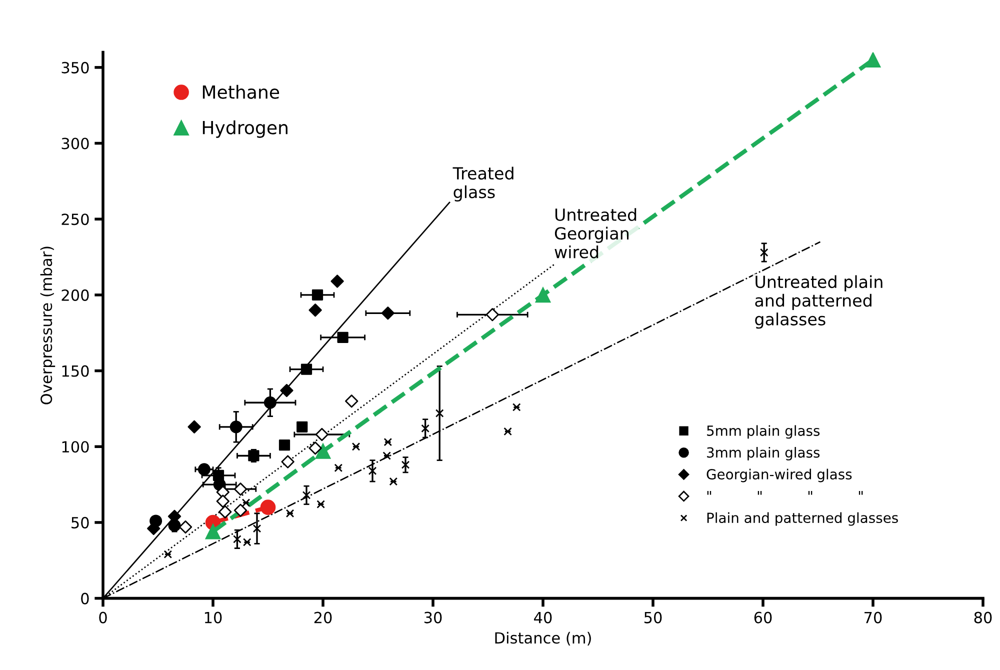 The width and height of the screenshot is (1000, 670). What do you see at coordinates (48, 325) in the screenshot?
I see `y-axis-title: Overpressure (mbar)` at bounding box center [48, 325].